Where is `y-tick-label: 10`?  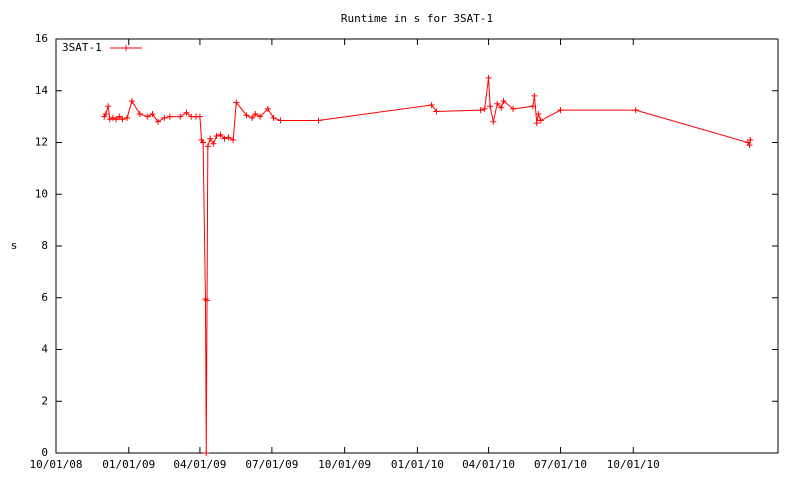
y-tick-label: 10 is located at coordinates (41, 193).